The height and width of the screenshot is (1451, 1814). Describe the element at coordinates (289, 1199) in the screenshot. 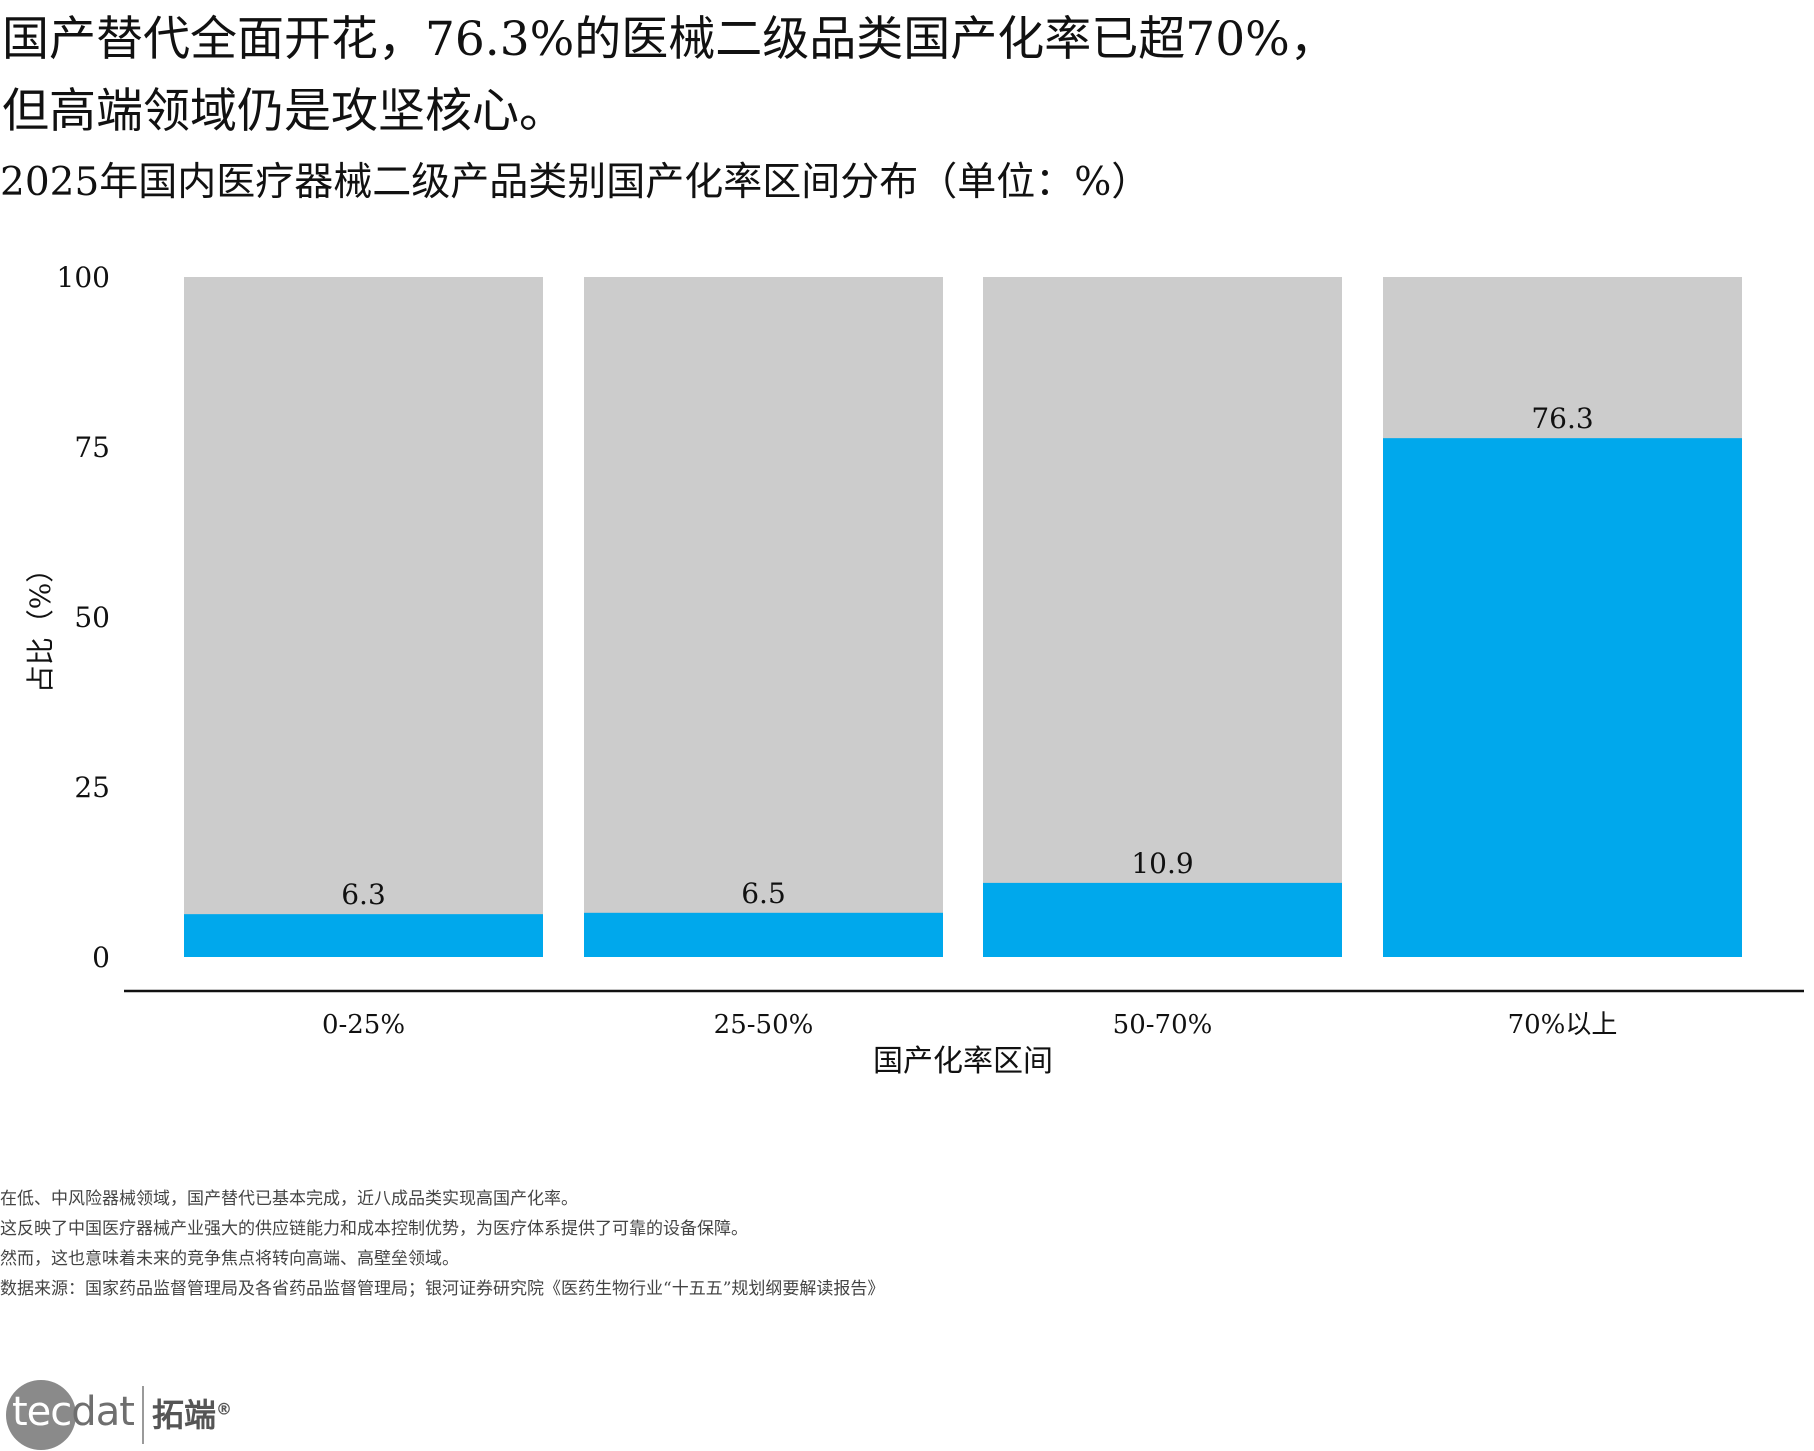

I see `note-line-1: 在低、中风险器械领域，国产替代已基本完成，近八成品类实现高国产化率。` at that location.